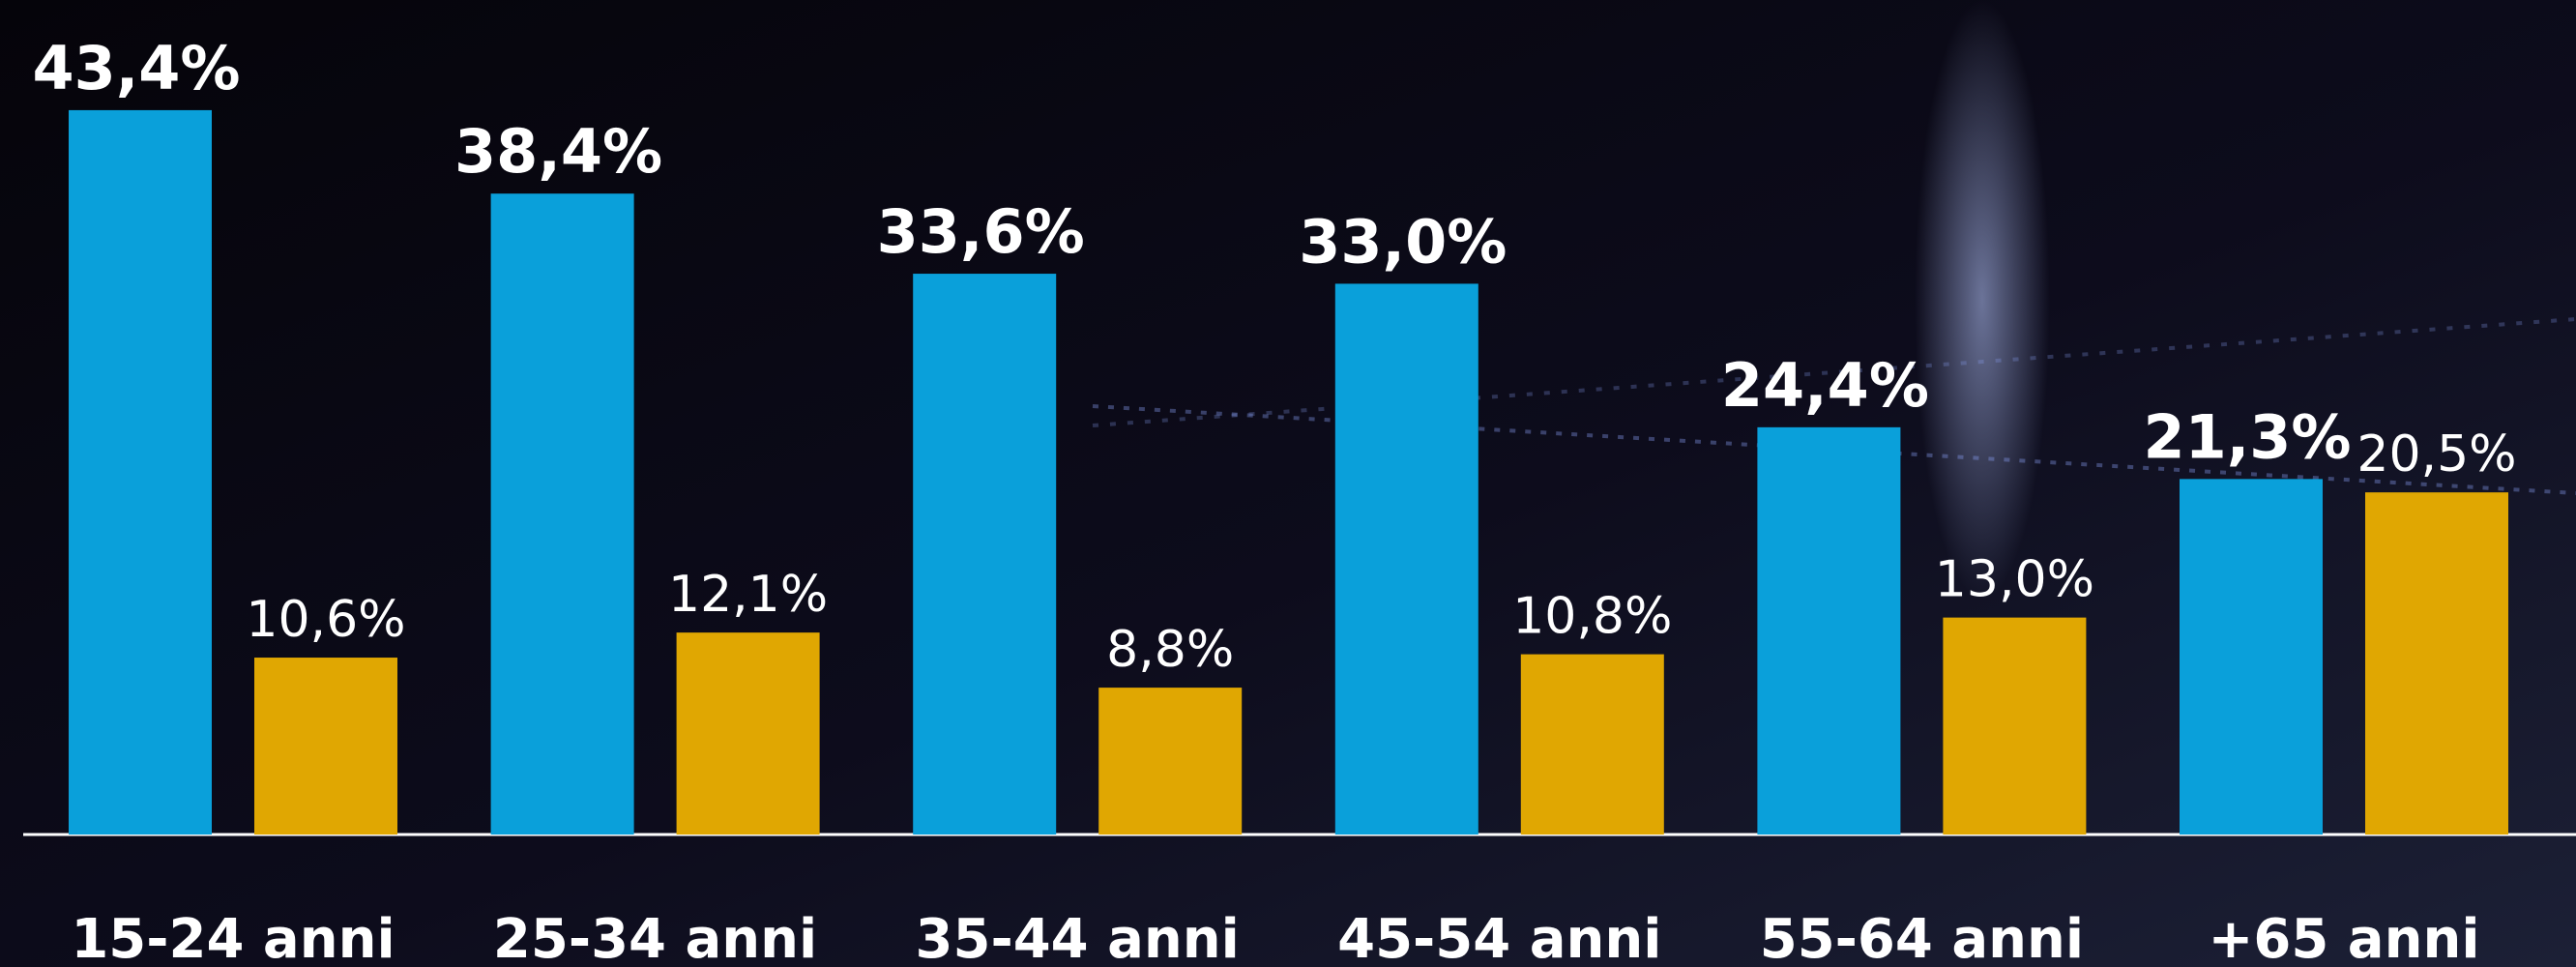 The width and height of the screenshot is (2576, 967). Describe the element at coordinates (655, 937) in the screenshot. I see `x-tick-label: 25-34 anni` at that location.